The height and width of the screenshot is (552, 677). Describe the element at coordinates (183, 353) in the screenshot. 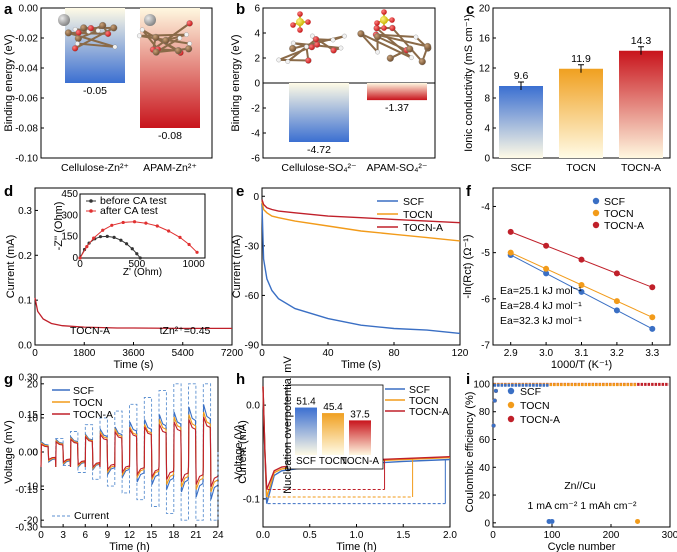

I see `x-tick-label: 5400` at that location.